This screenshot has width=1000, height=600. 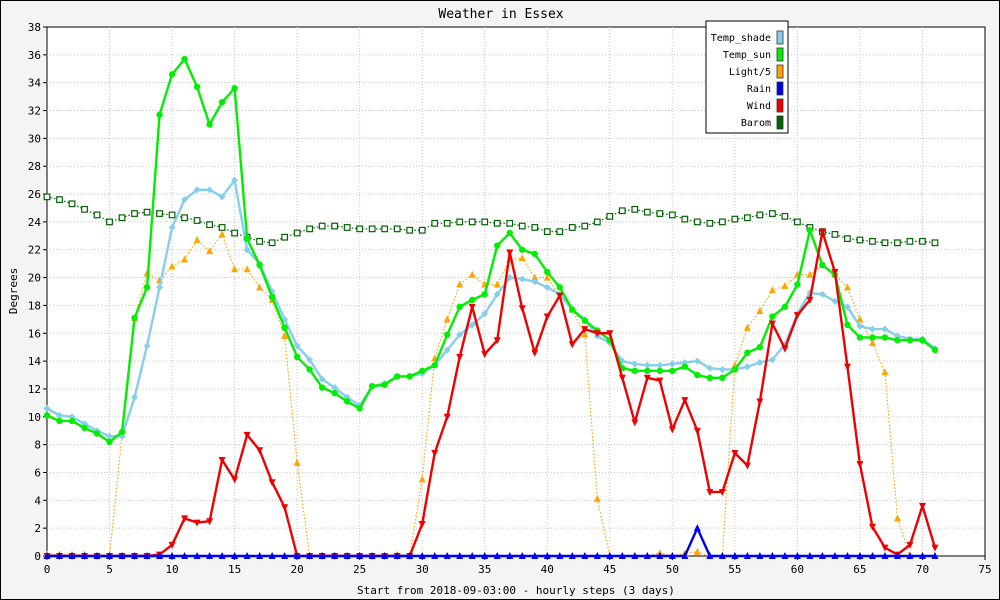 What do you see at coordinates (547, 569) in the screenshot?
I see `x-tick-label: 40` at bounding box center [547, 569].